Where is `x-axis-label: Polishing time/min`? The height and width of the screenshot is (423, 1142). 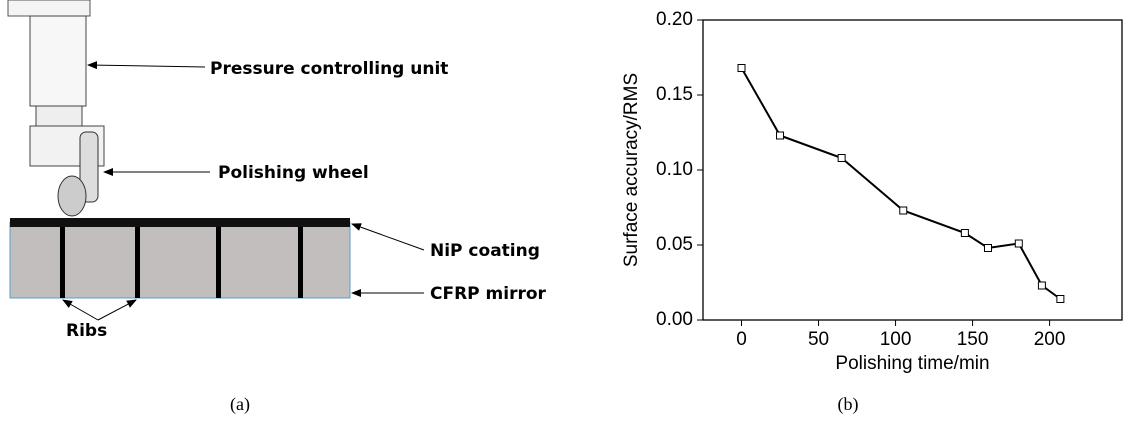 x-axis-label: Polishing time/min is located at coordinates (912, 363).